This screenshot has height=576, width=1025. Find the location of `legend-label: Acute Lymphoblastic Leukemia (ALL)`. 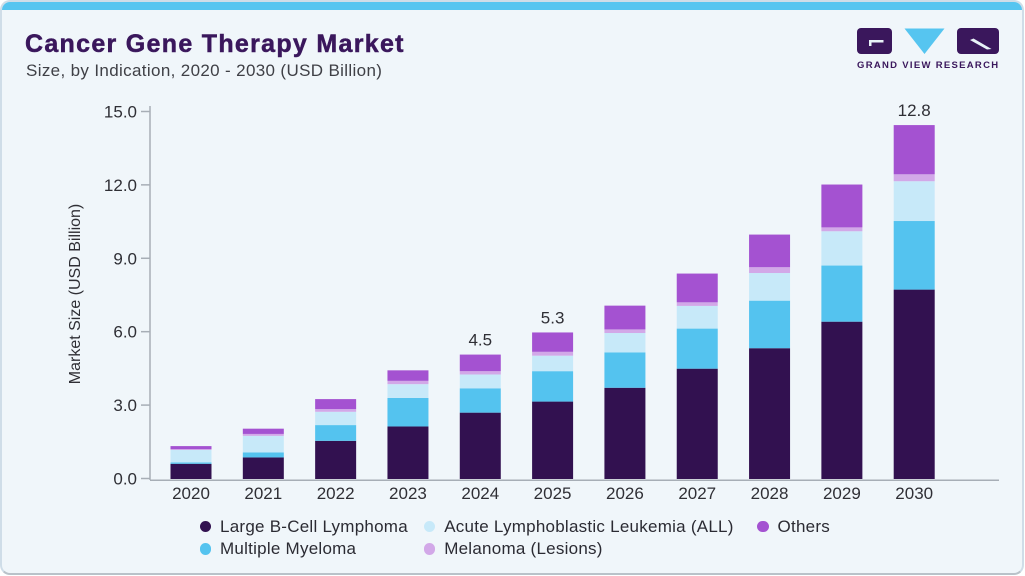

legend-label: Acute Lymphoblastic Leukemia (ALL) is located at coordinates (589, 526).